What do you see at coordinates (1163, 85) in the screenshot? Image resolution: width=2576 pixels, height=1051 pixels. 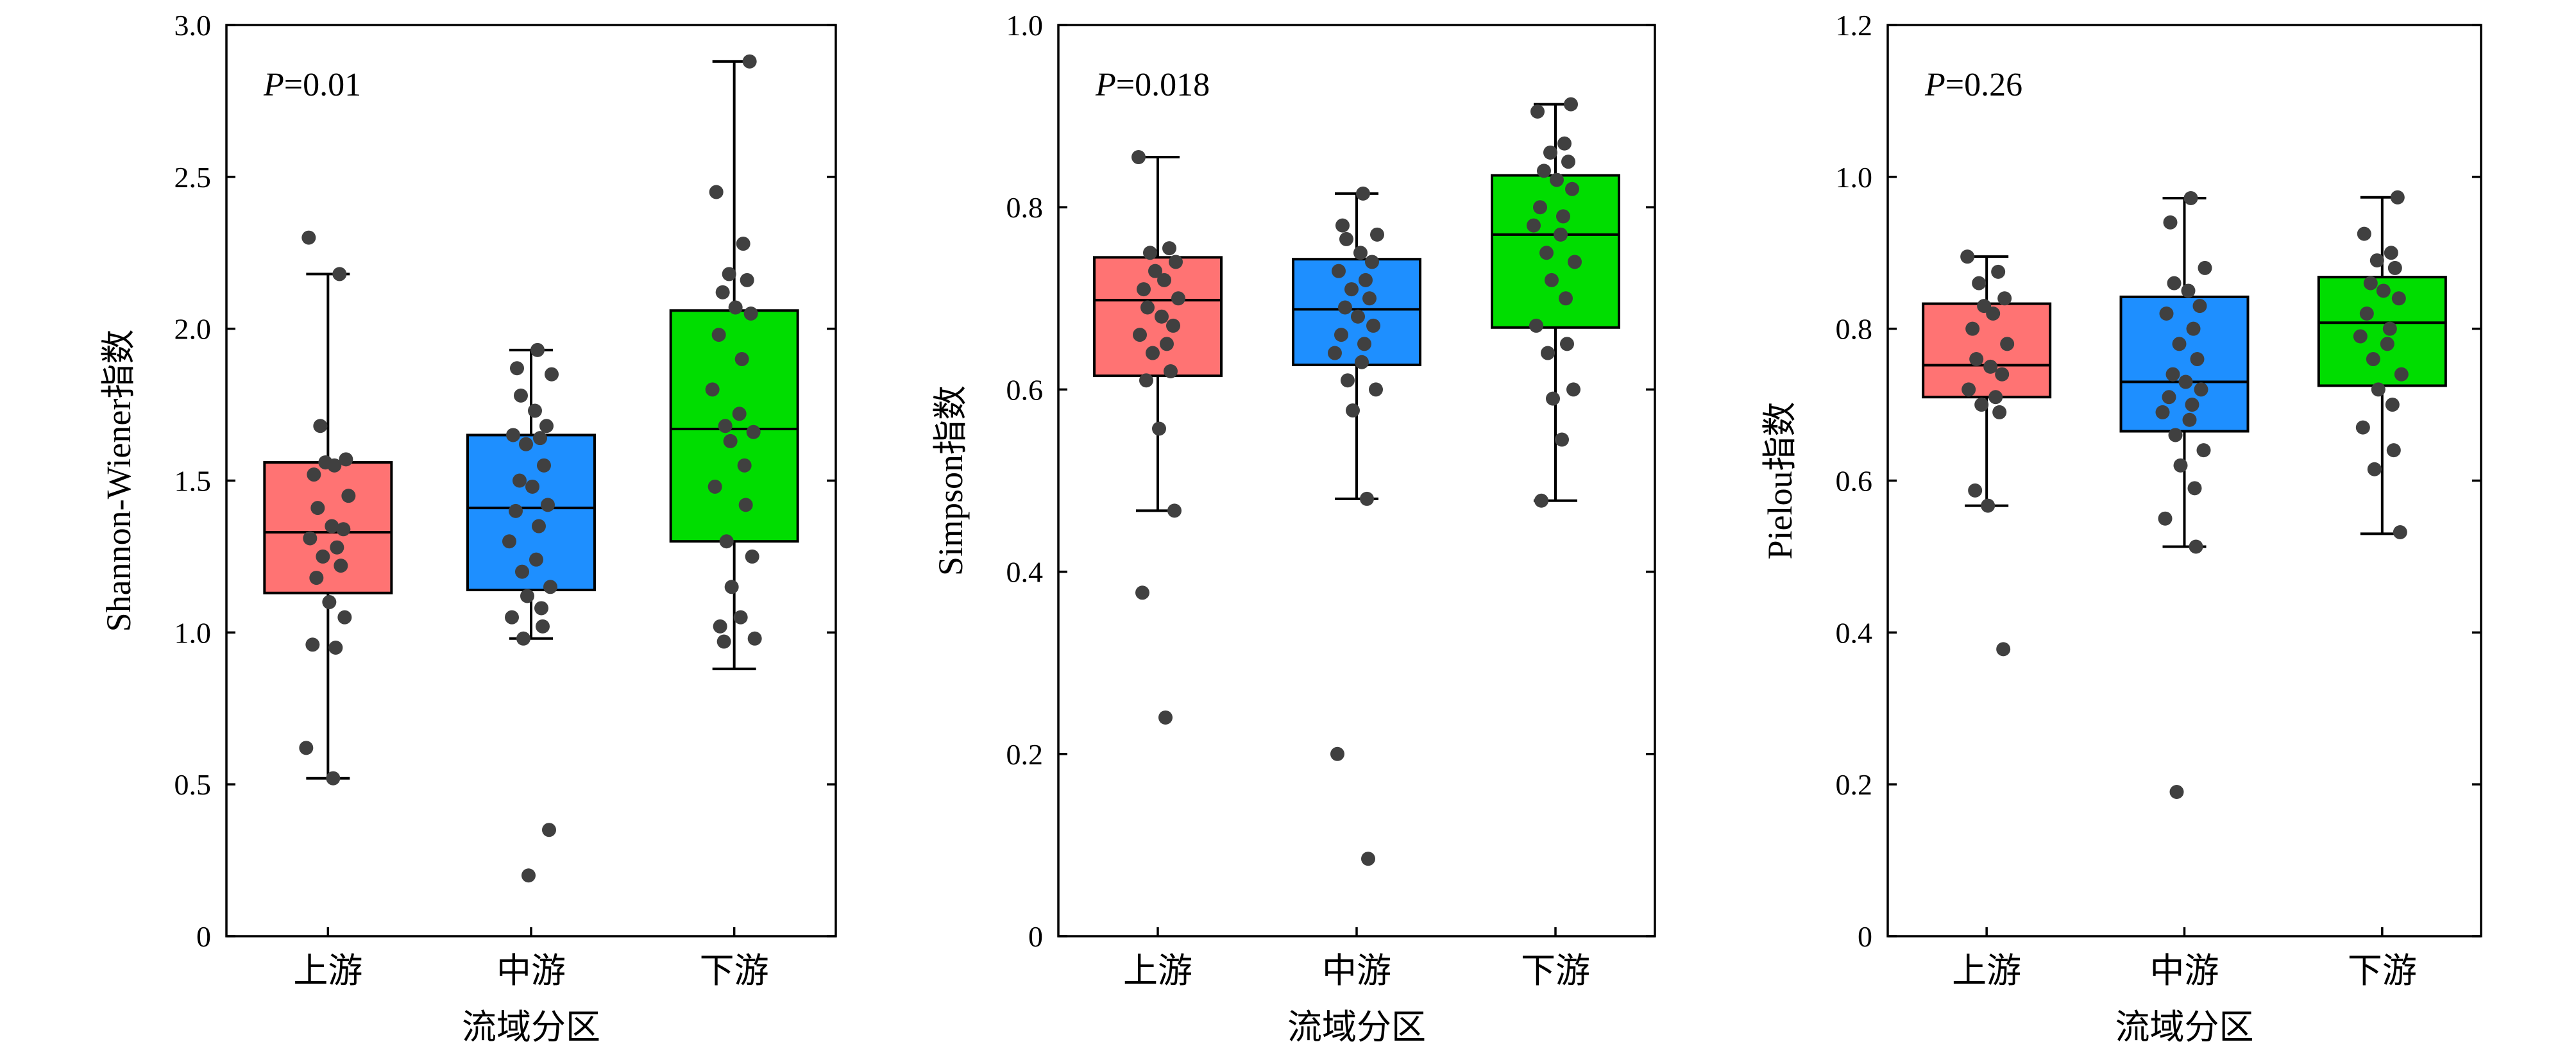 I see `p-value: =0.018` at bounding box center [1163, 85].